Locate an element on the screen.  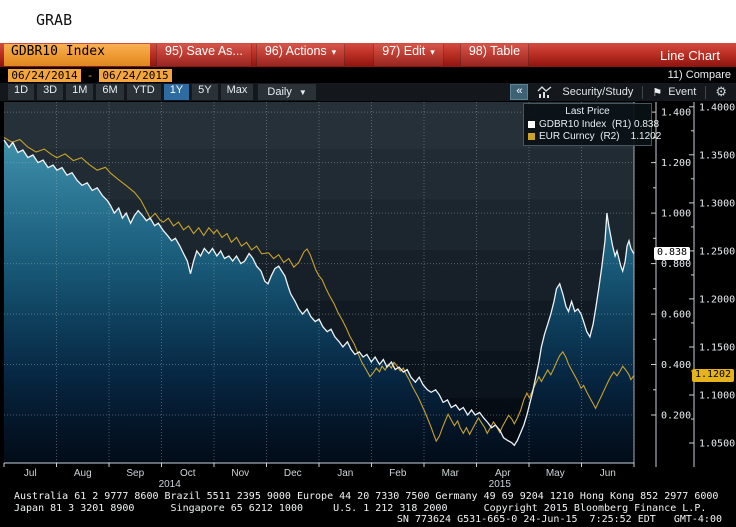
legend-label: GDBR10 Index (R1) 0.838 is located at coordinates (599, 124).